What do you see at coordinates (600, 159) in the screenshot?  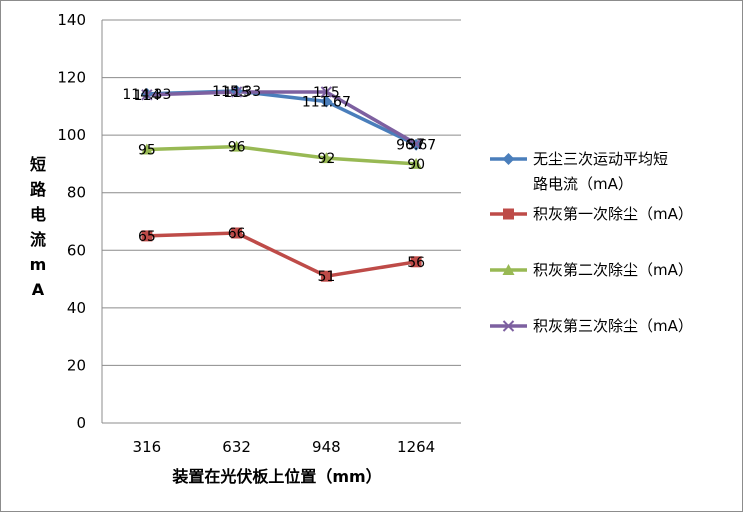 I see `legend-label: 无尘三次运动平均短` at bounding box center [600, 159].